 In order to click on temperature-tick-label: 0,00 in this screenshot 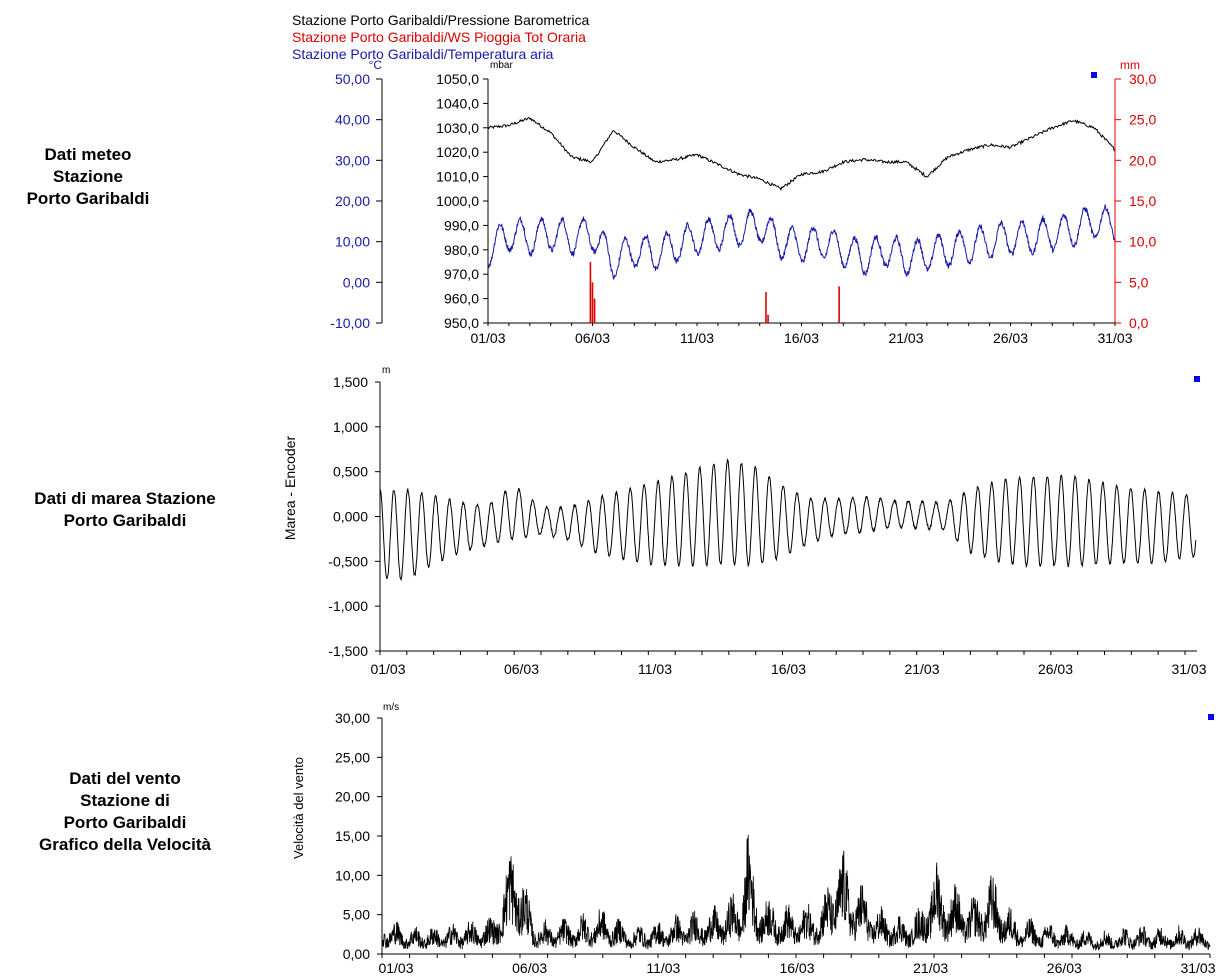, I will do `click(356, 282)`.